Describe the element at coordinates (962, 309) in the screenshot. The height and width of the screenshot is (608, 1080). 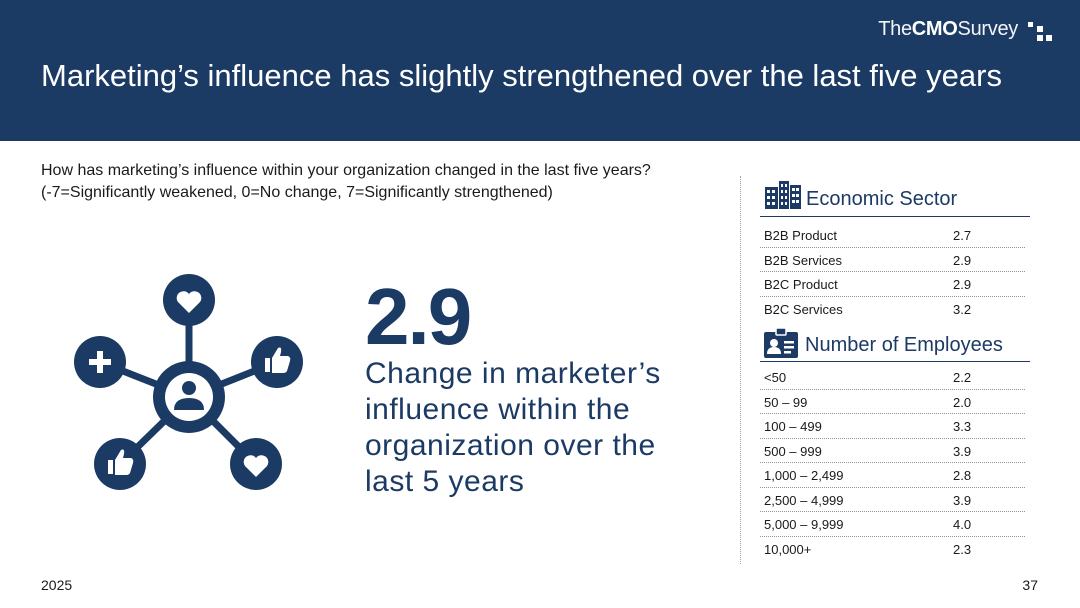
I see `row-value: 3.2` at that location.